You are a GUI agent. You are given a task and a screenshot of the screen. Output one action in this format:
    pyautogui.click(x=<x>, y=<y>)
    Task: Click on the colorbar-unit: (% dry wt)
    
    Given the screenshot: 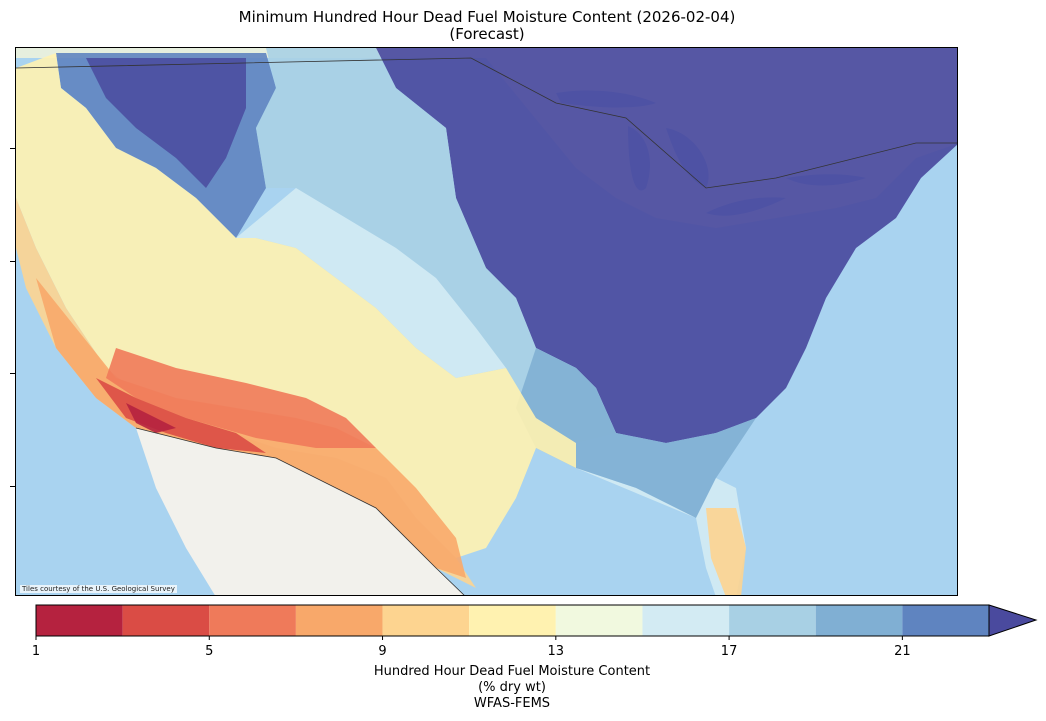 What is the action you would take?
    pyautogui.click(x=512, y=687)
    